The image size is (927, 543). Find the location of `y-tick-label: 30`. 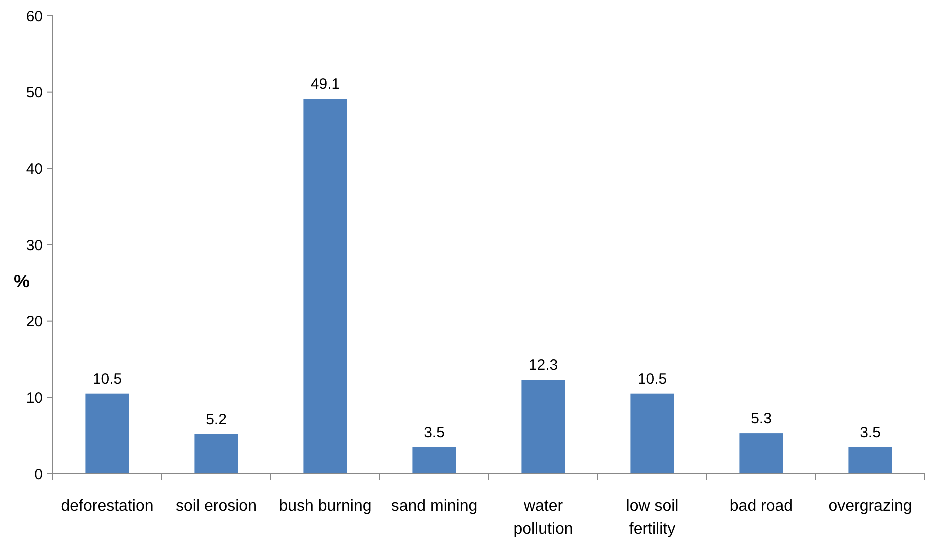

y-tick-label: 30 is located at coordinates (34, 245).